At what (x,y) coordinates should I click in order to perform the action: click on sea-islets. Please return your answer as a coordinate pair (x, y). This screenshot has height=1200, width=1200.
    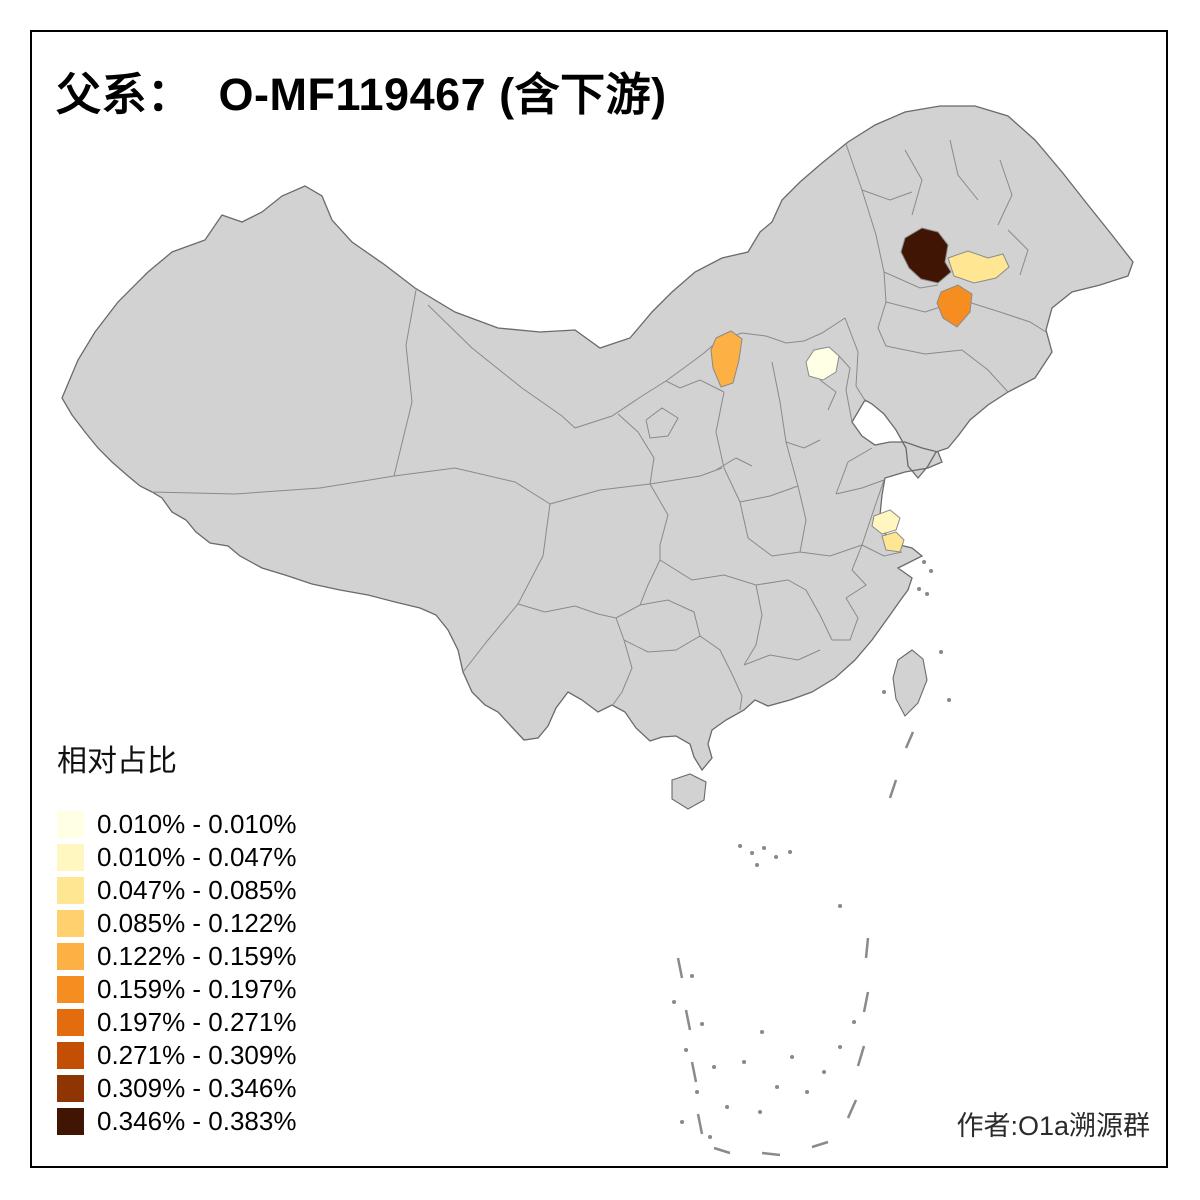
    Looking at the image, I should click on (812, 849).